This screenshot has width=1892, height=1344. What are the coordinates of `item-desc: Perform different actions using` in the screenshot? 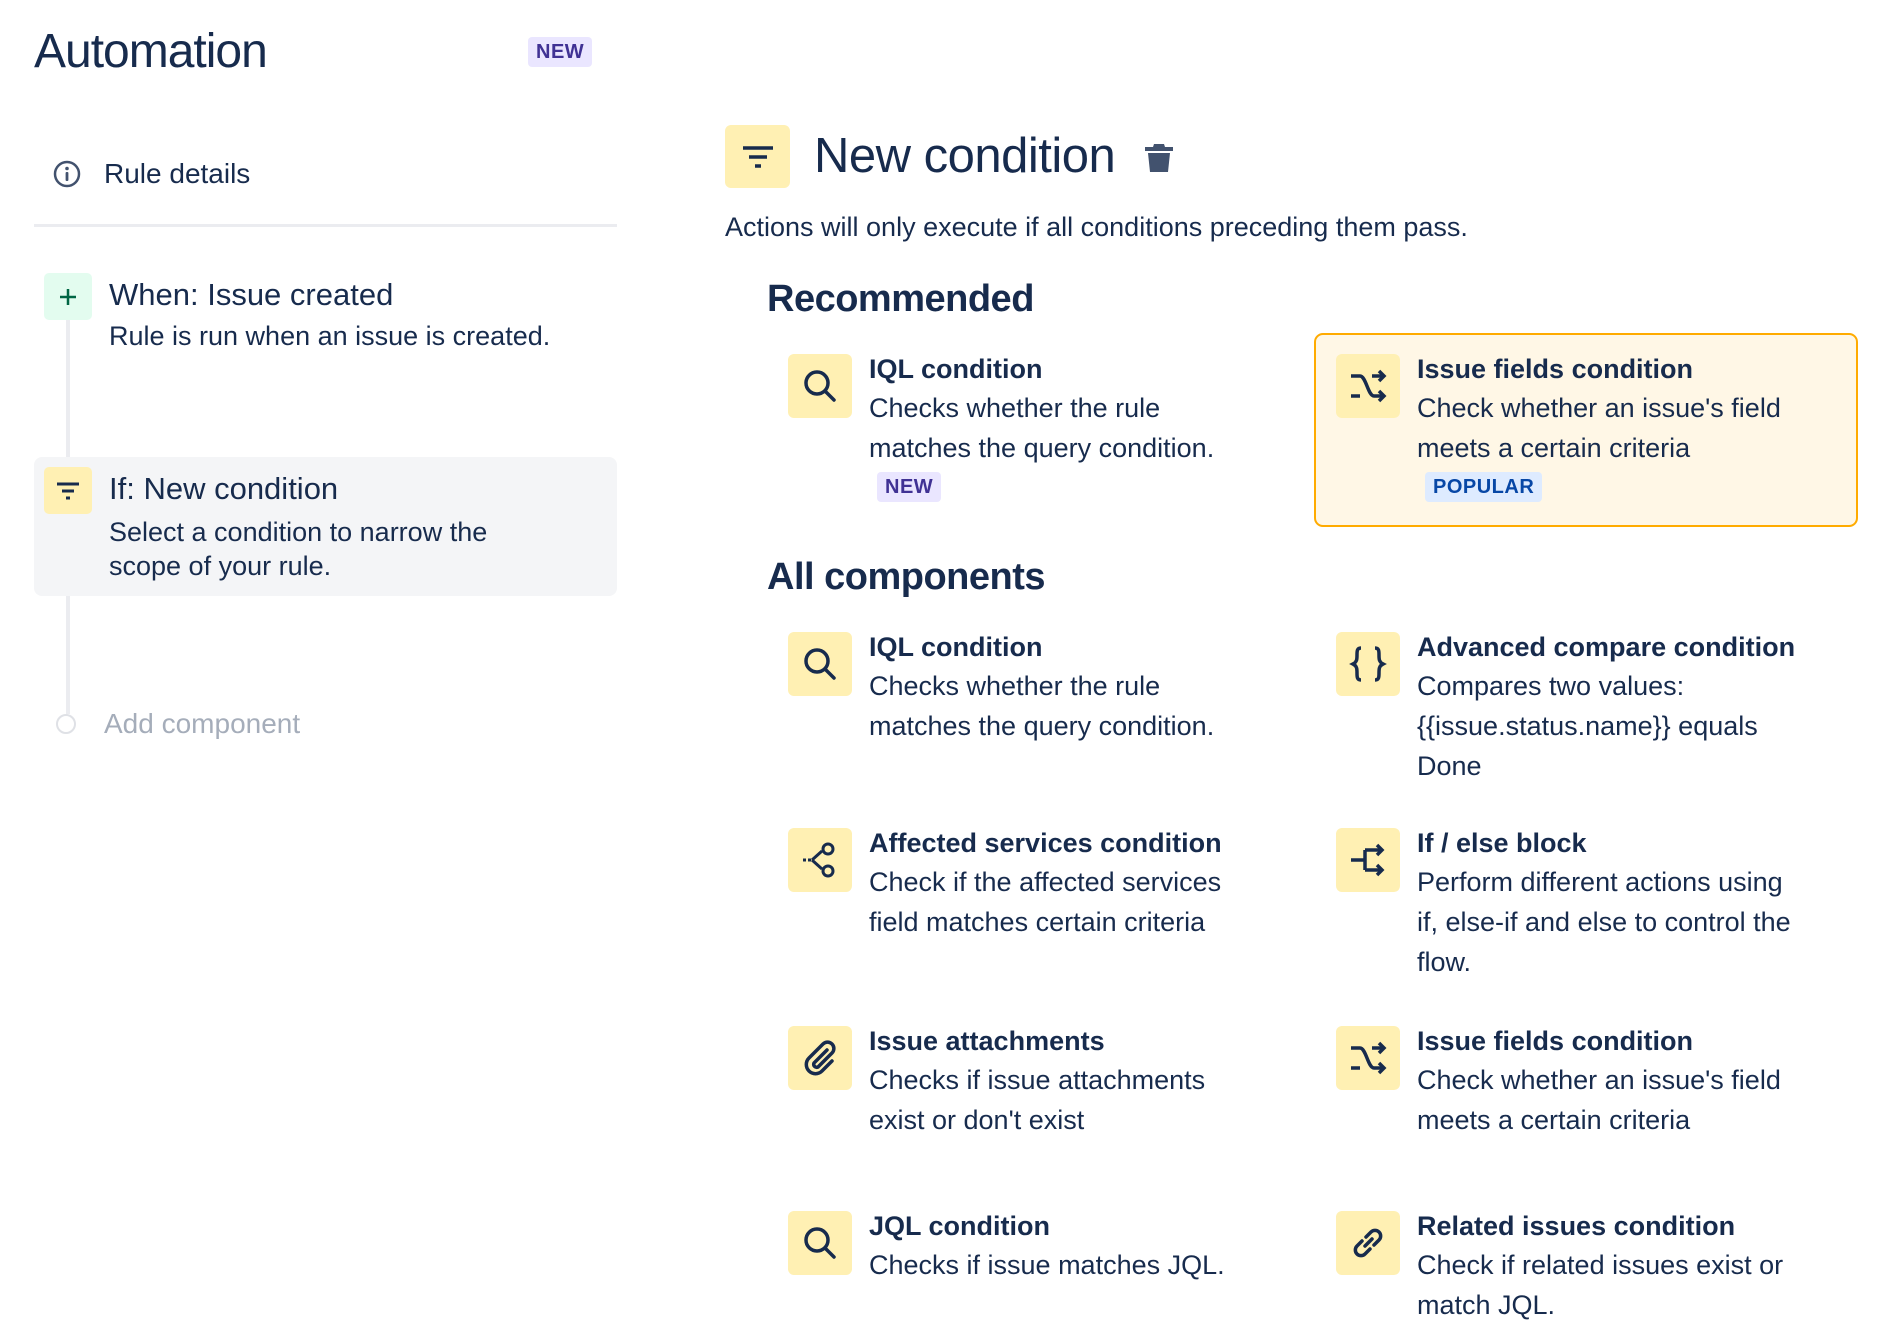 It's located at (1600, 882).